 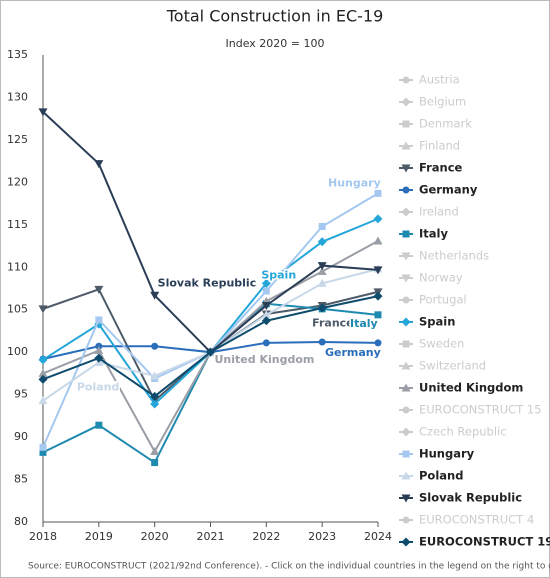 I want to click on legend-label: Netherlands, so click(x=454, y=256).